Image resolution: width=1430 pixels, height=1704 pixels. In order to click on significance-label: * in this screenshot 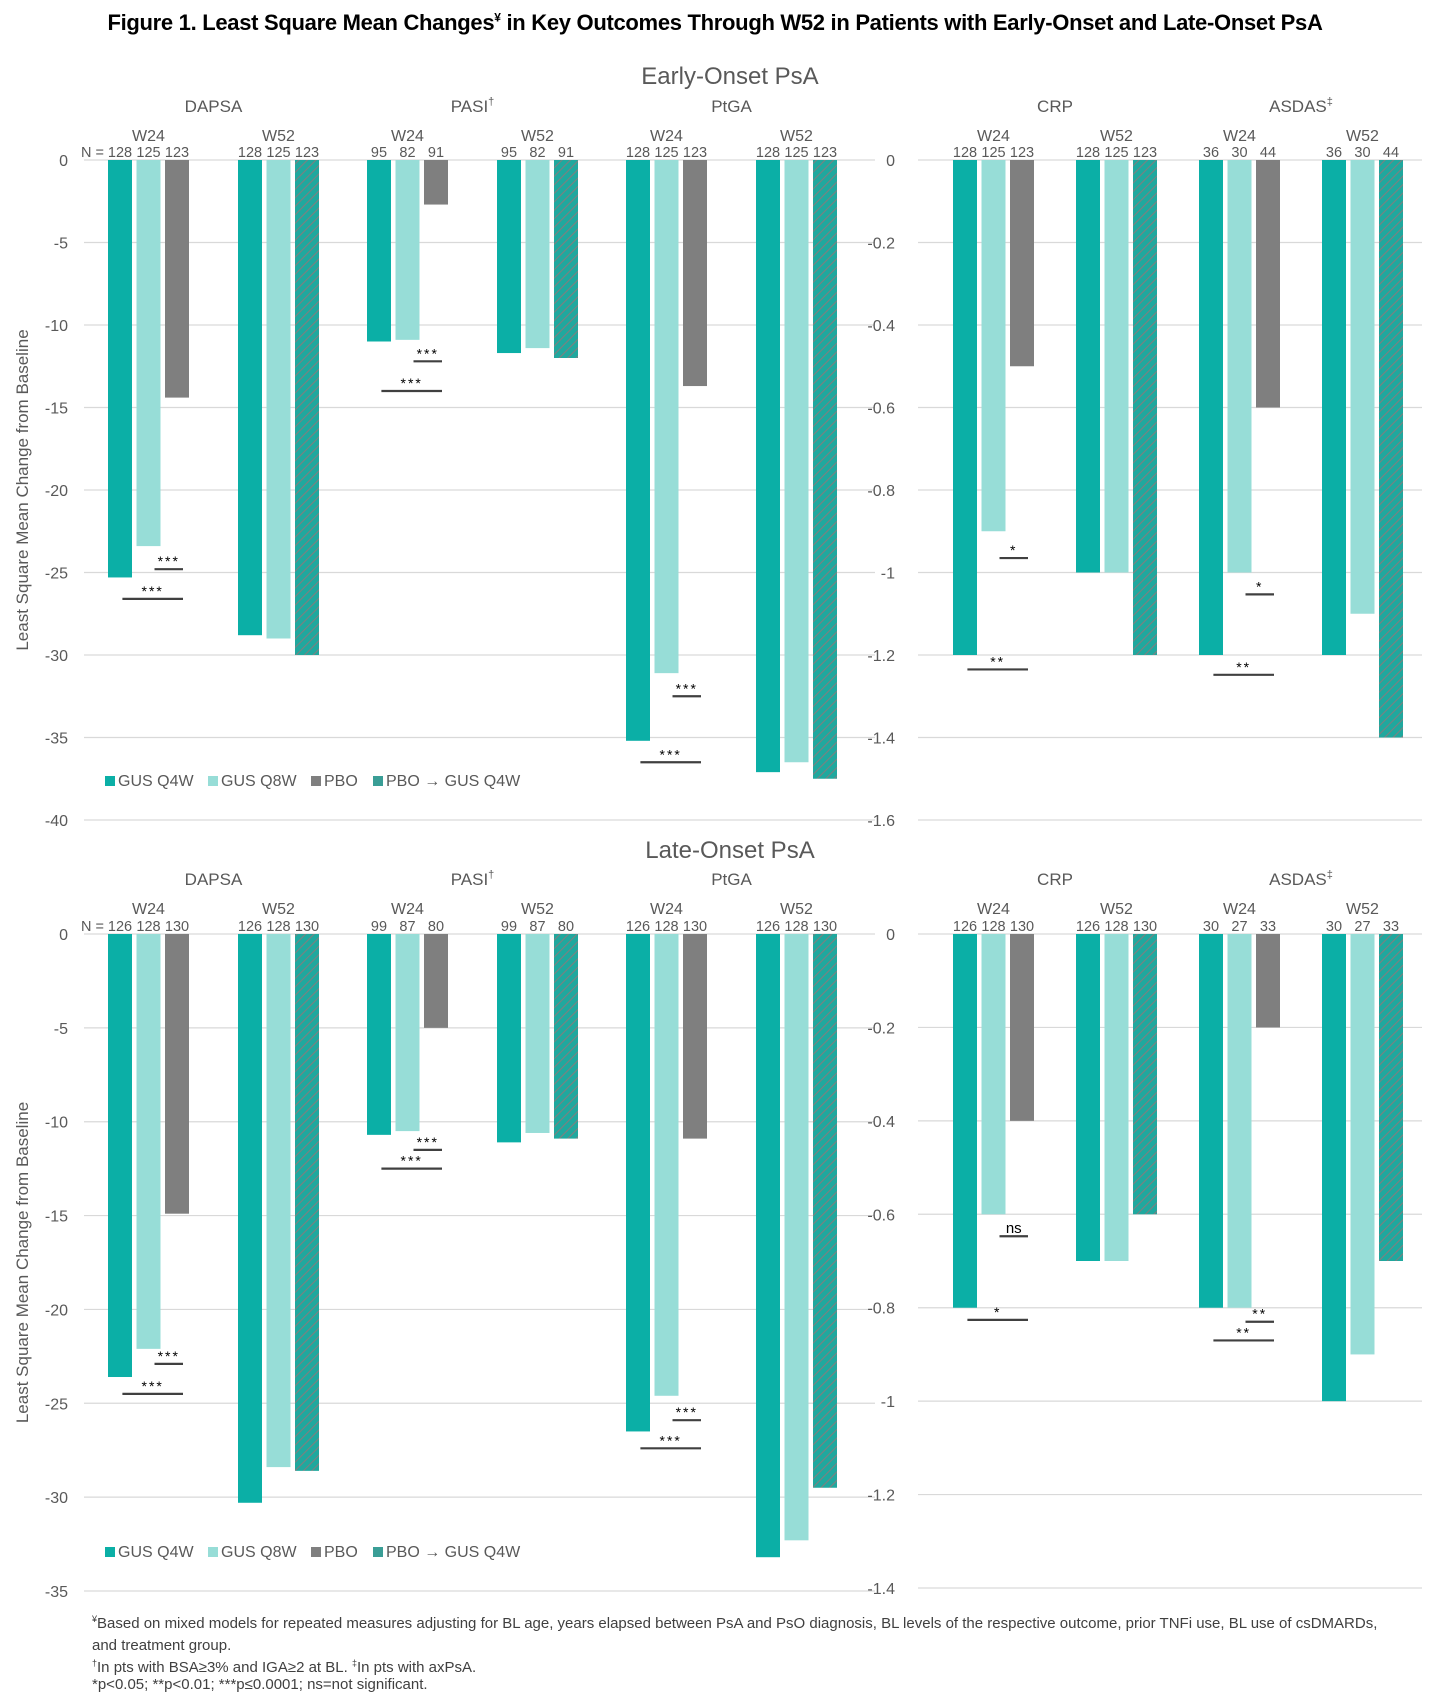, I will do `click(1013, 550)`.